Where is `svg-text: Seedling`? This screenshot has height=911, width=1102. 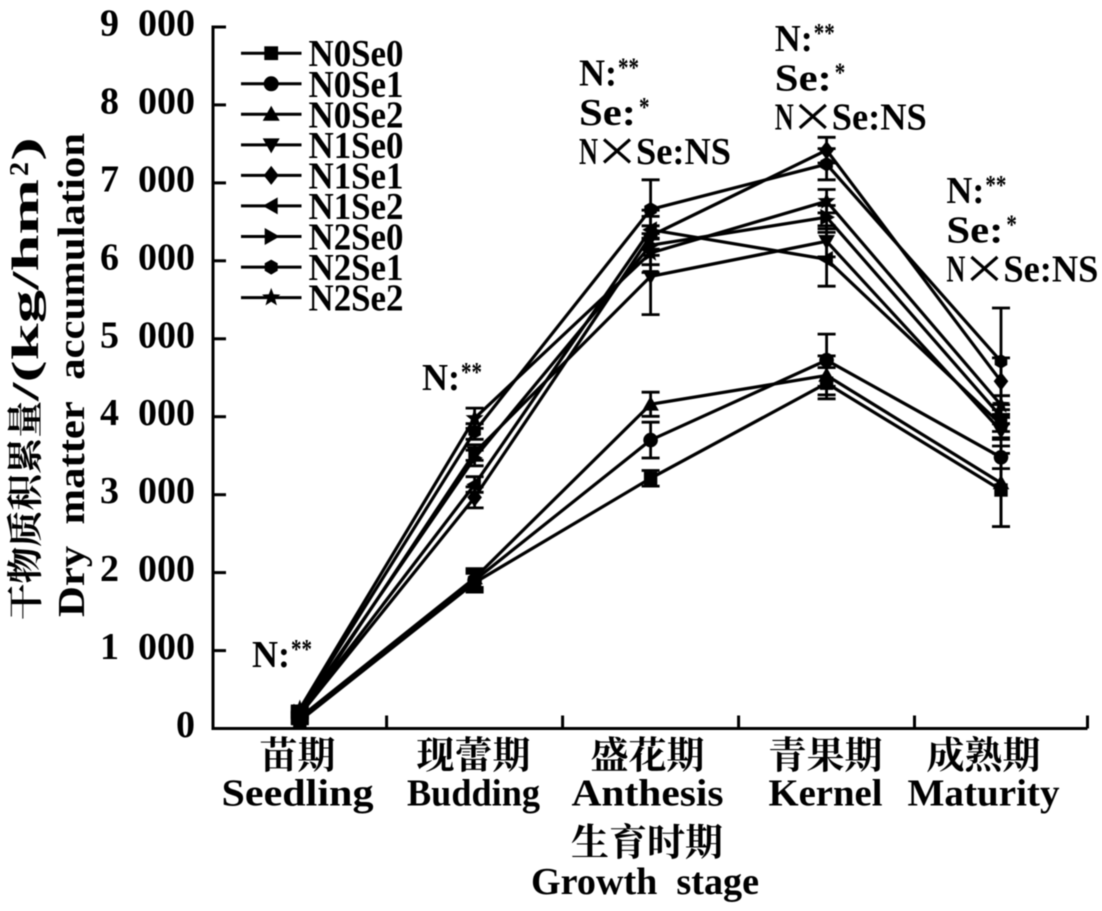 svg-text: Seedling is located at coordinates (298, 794).